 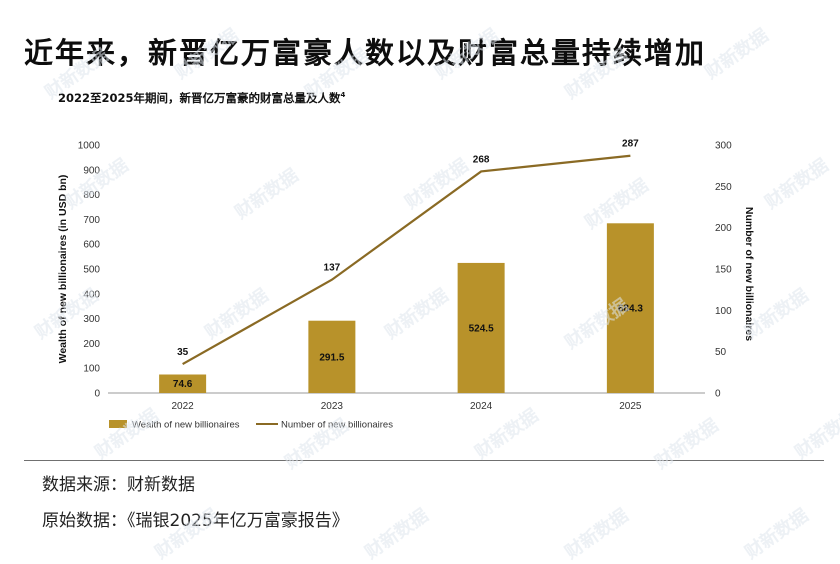 I want to click on wealth-bar-label: 74.6, so click(x=183, y=384).